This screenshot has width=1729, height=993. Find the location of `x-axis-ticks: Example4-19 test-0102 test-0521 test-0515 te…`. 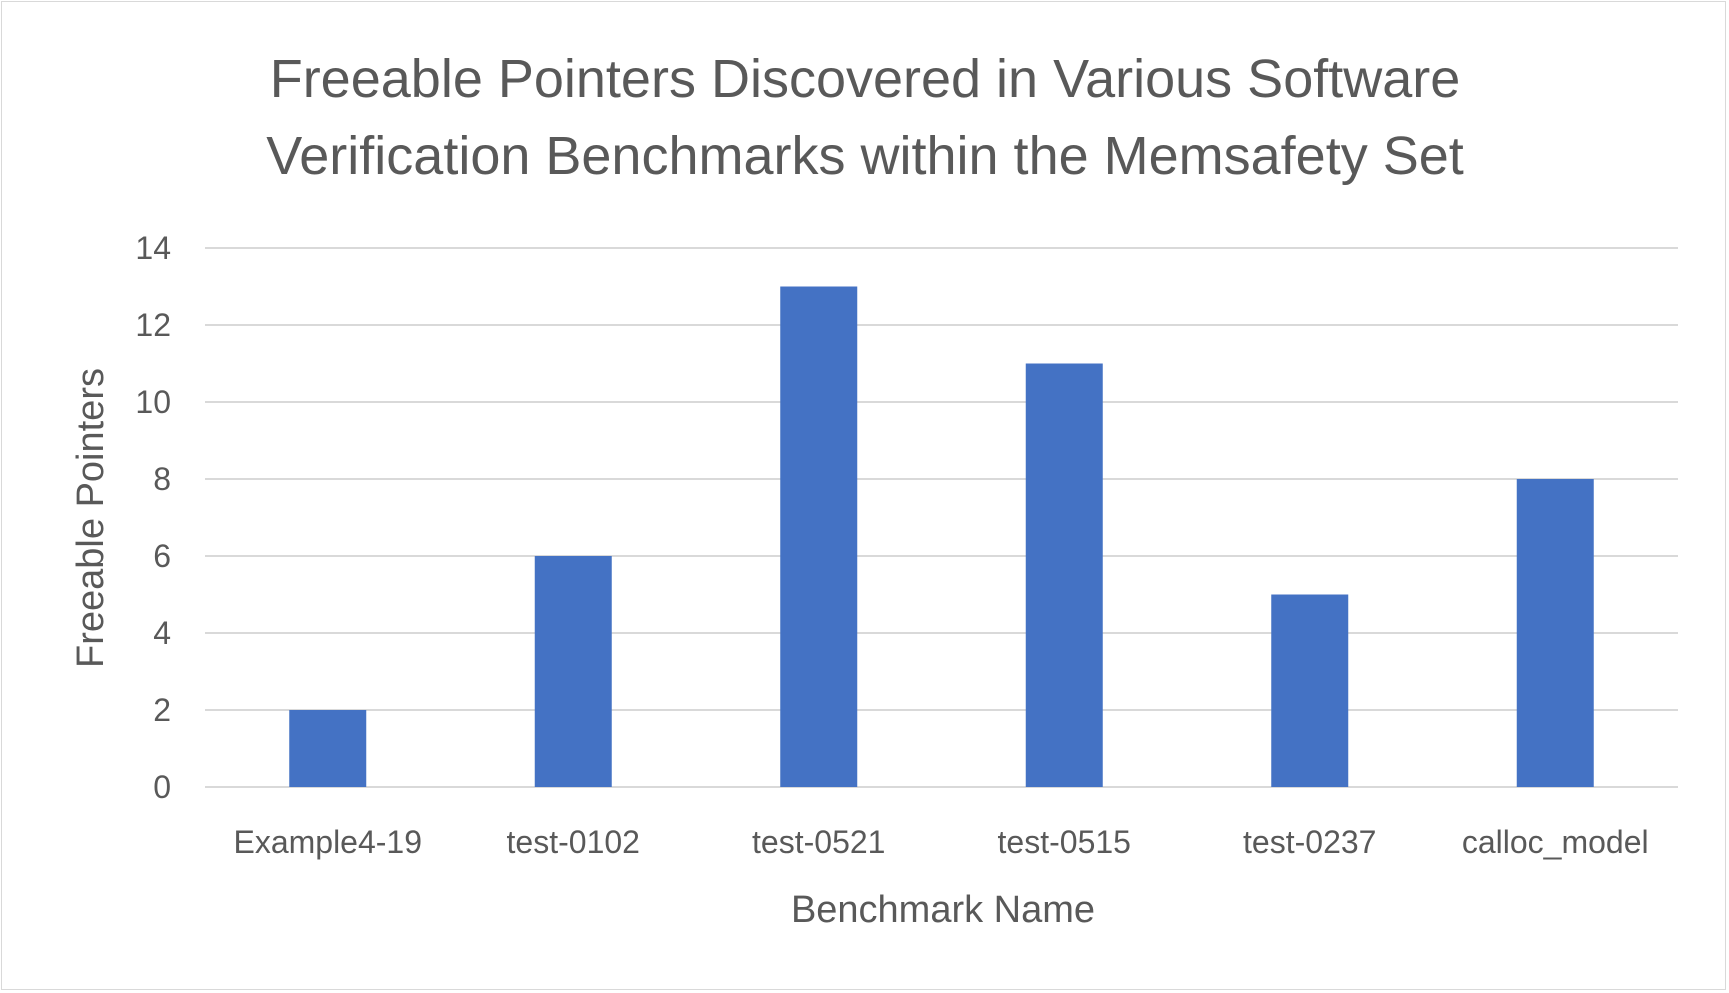

x-axis-ticks: Example4-19 test-0102 test-0521 test-0515 te… is located at coordinates (940, 842).